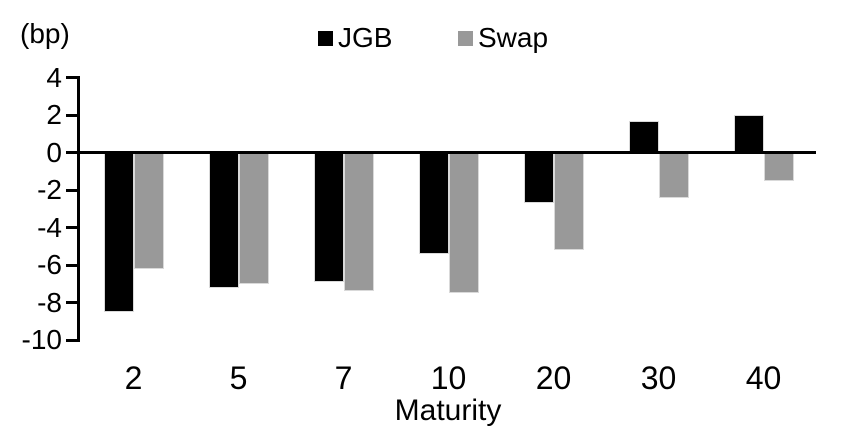 This screenshot has height=438, width=852. What do you see at coordinates (78, 209) in the screenshot?
I see `y-axis-line` at bounding box center [78, 209].